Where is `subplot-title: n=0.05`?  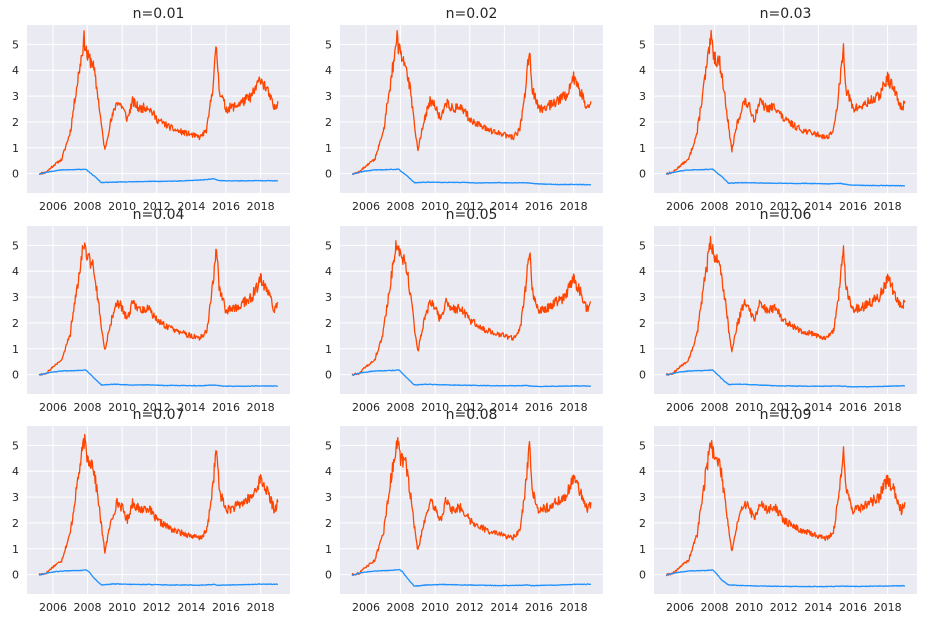
subplot-title: n=0.05 is located at coordinates (472, 215).